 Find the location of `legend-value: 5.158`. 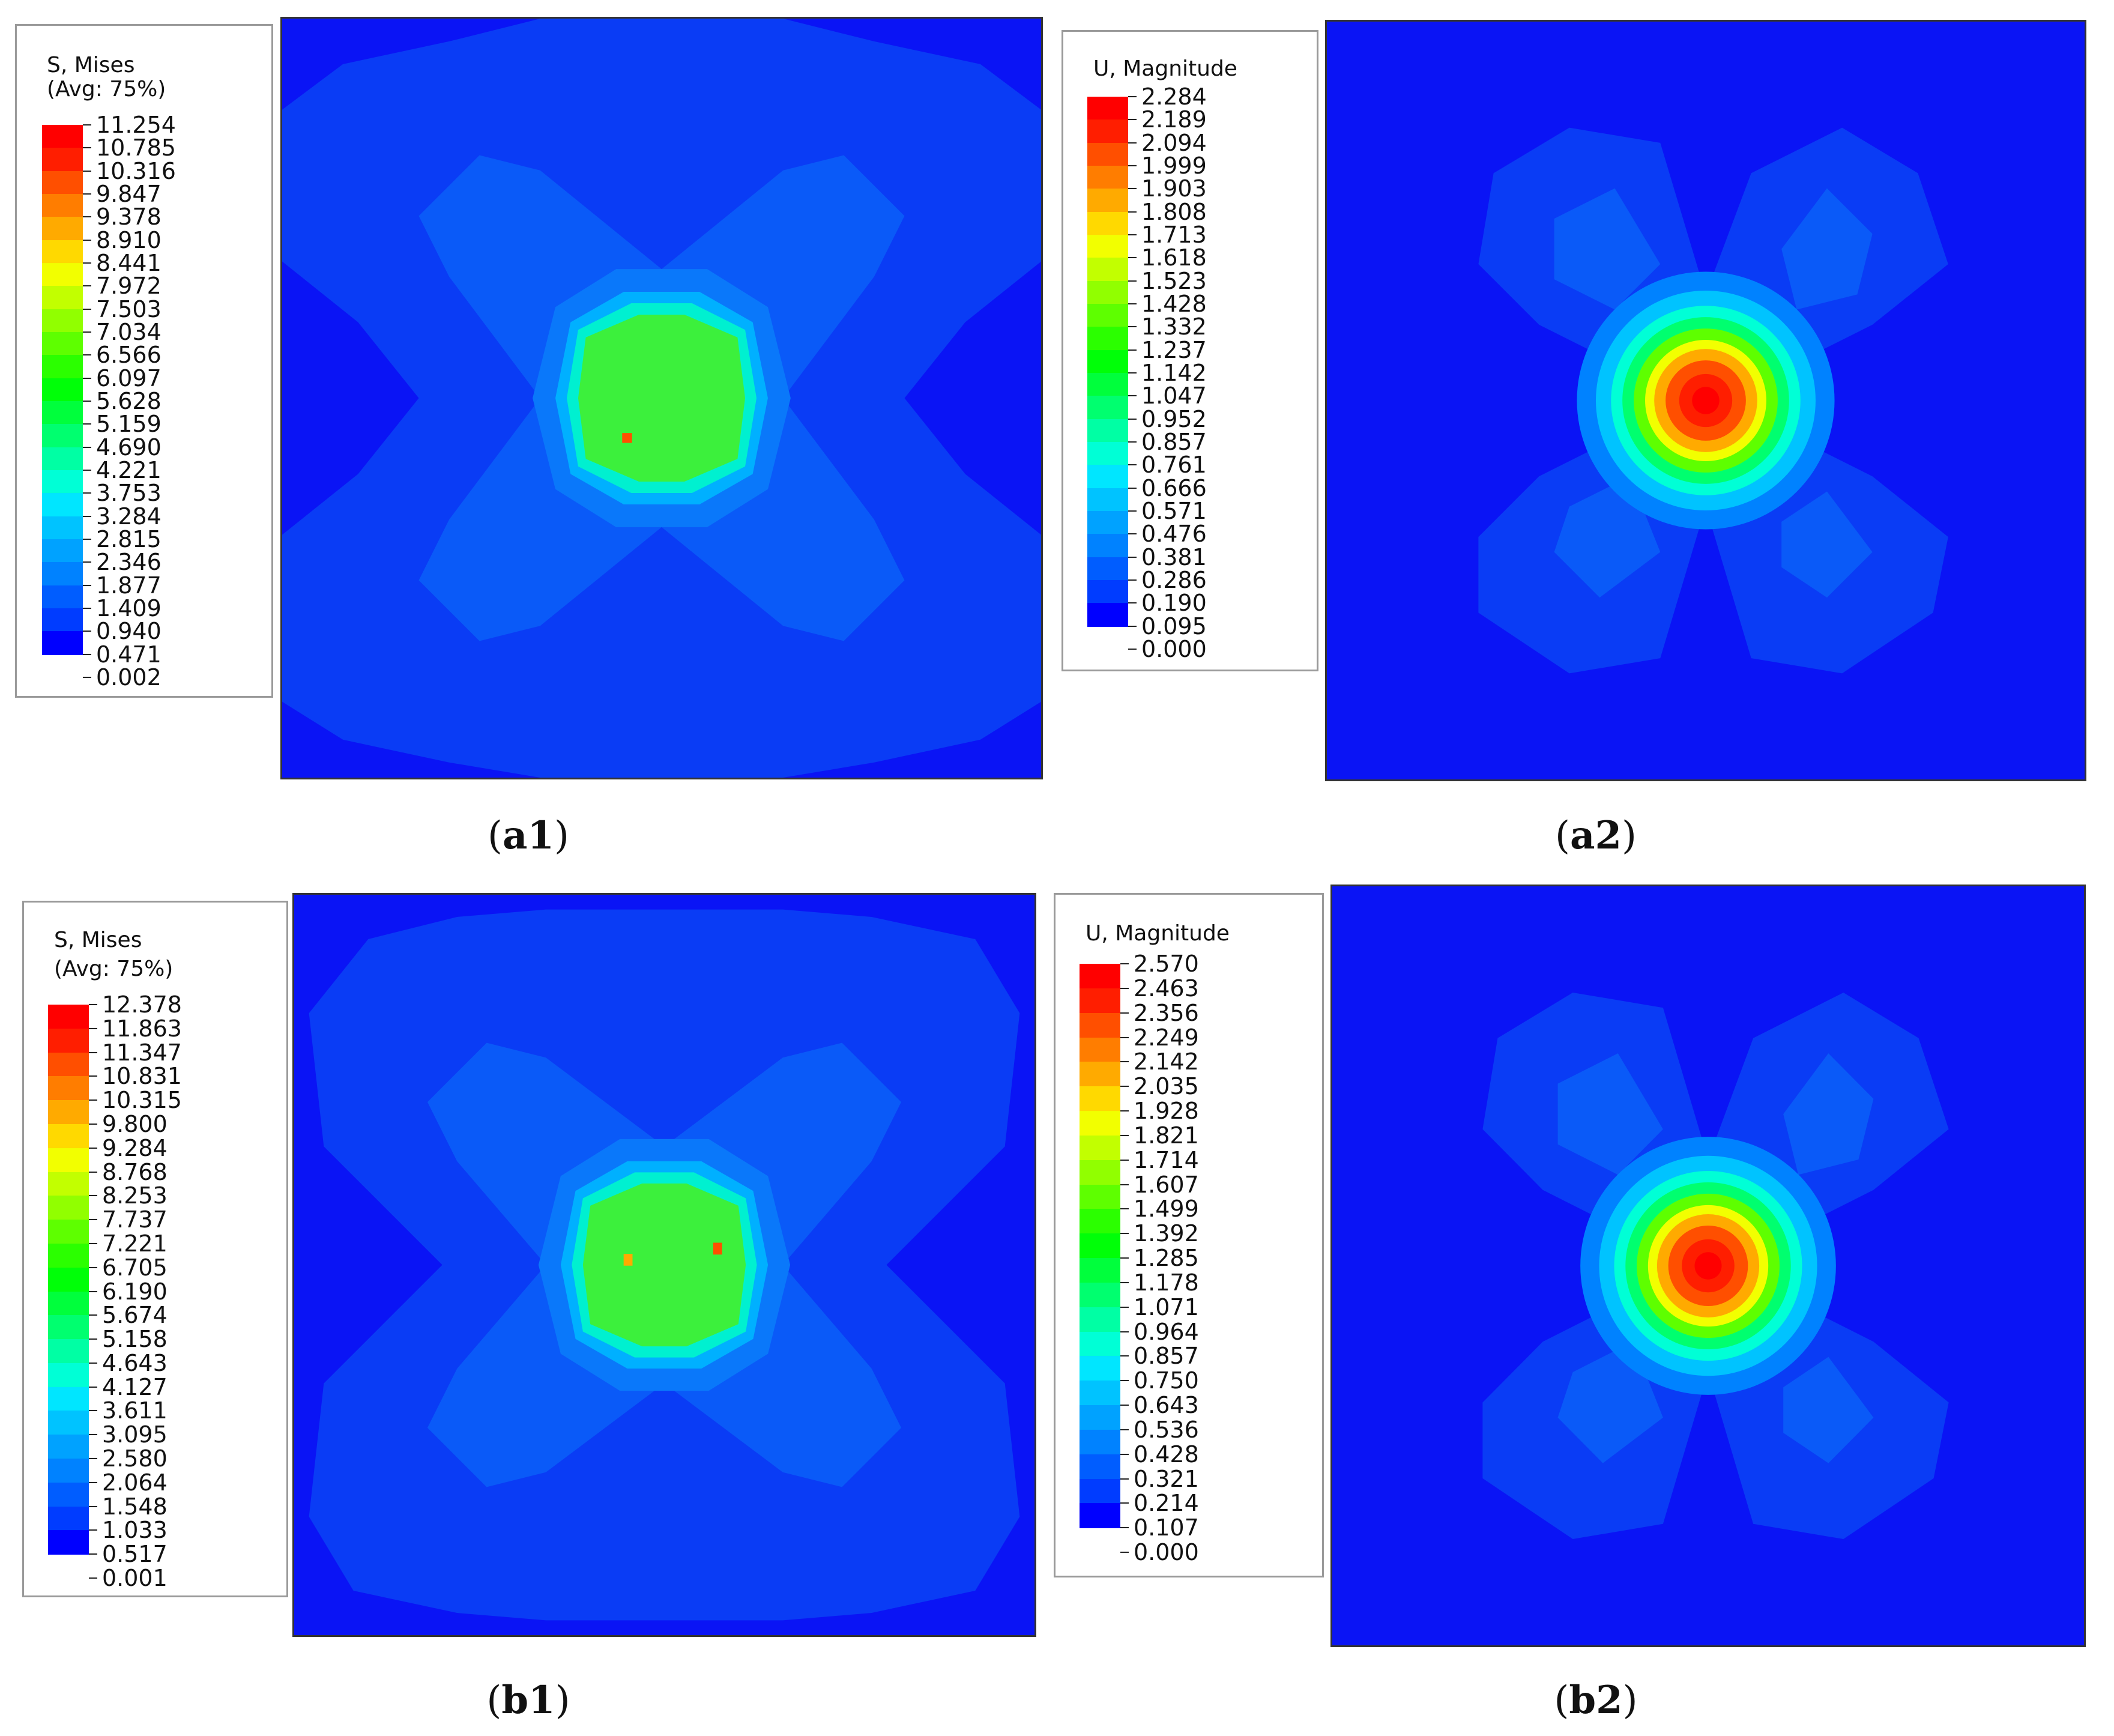

legend-value: 5.158 is located at coordinates (135, 1340).